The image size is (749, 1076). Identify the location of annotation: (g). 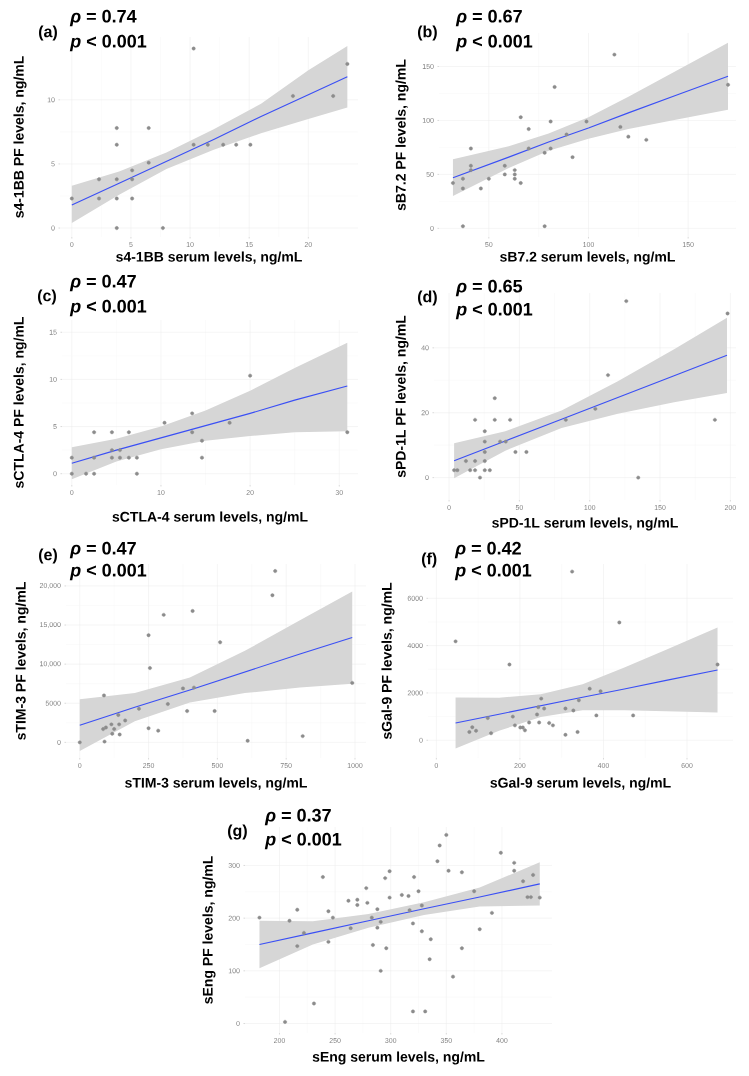
(237, 832).